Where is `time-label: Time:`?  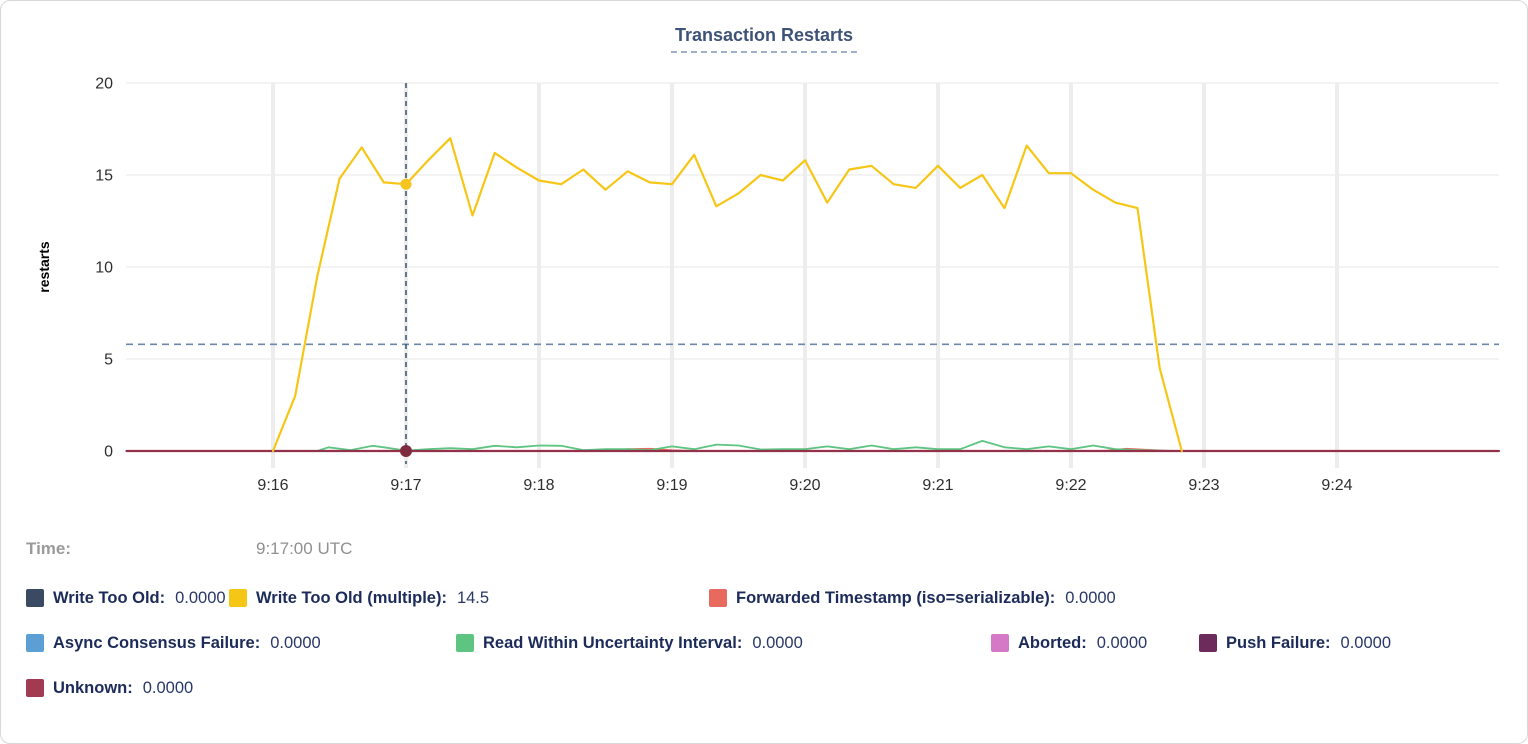
time-label: Time: is located at coordinates (49, 548).